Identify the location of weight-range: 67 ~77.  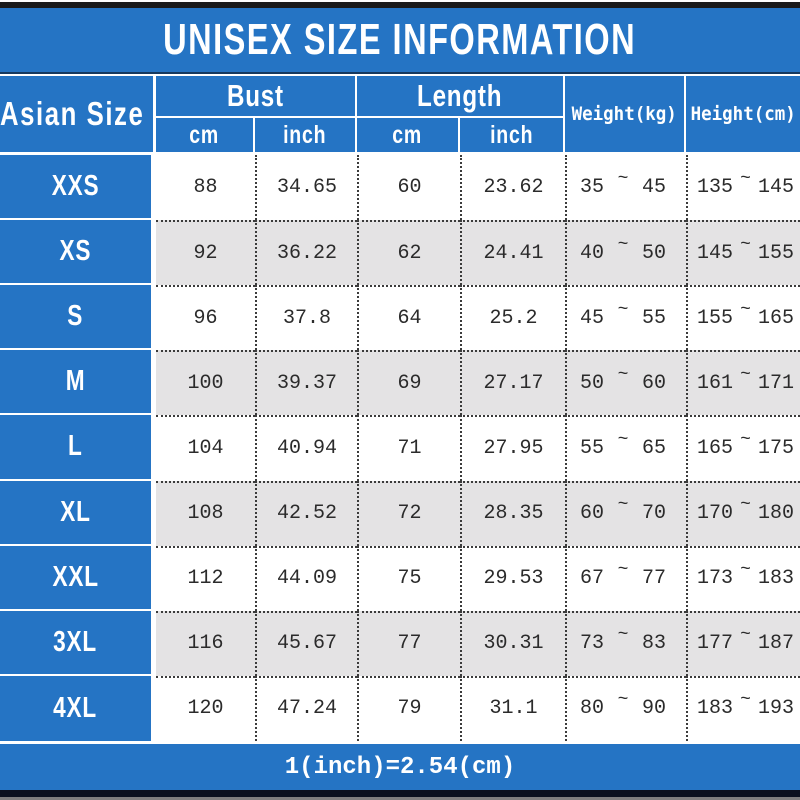
(625, 578).